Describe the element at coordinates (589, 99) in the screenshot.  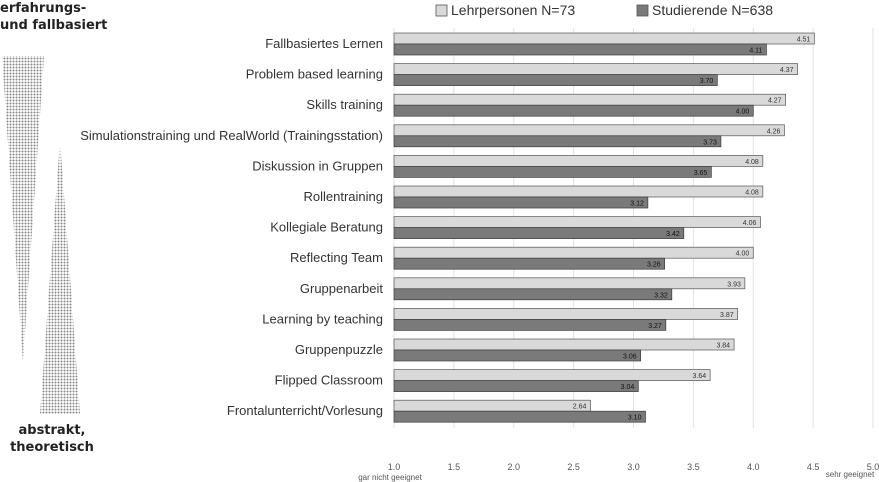
I see `bar-lehrpersonen-skills-training` at that location.